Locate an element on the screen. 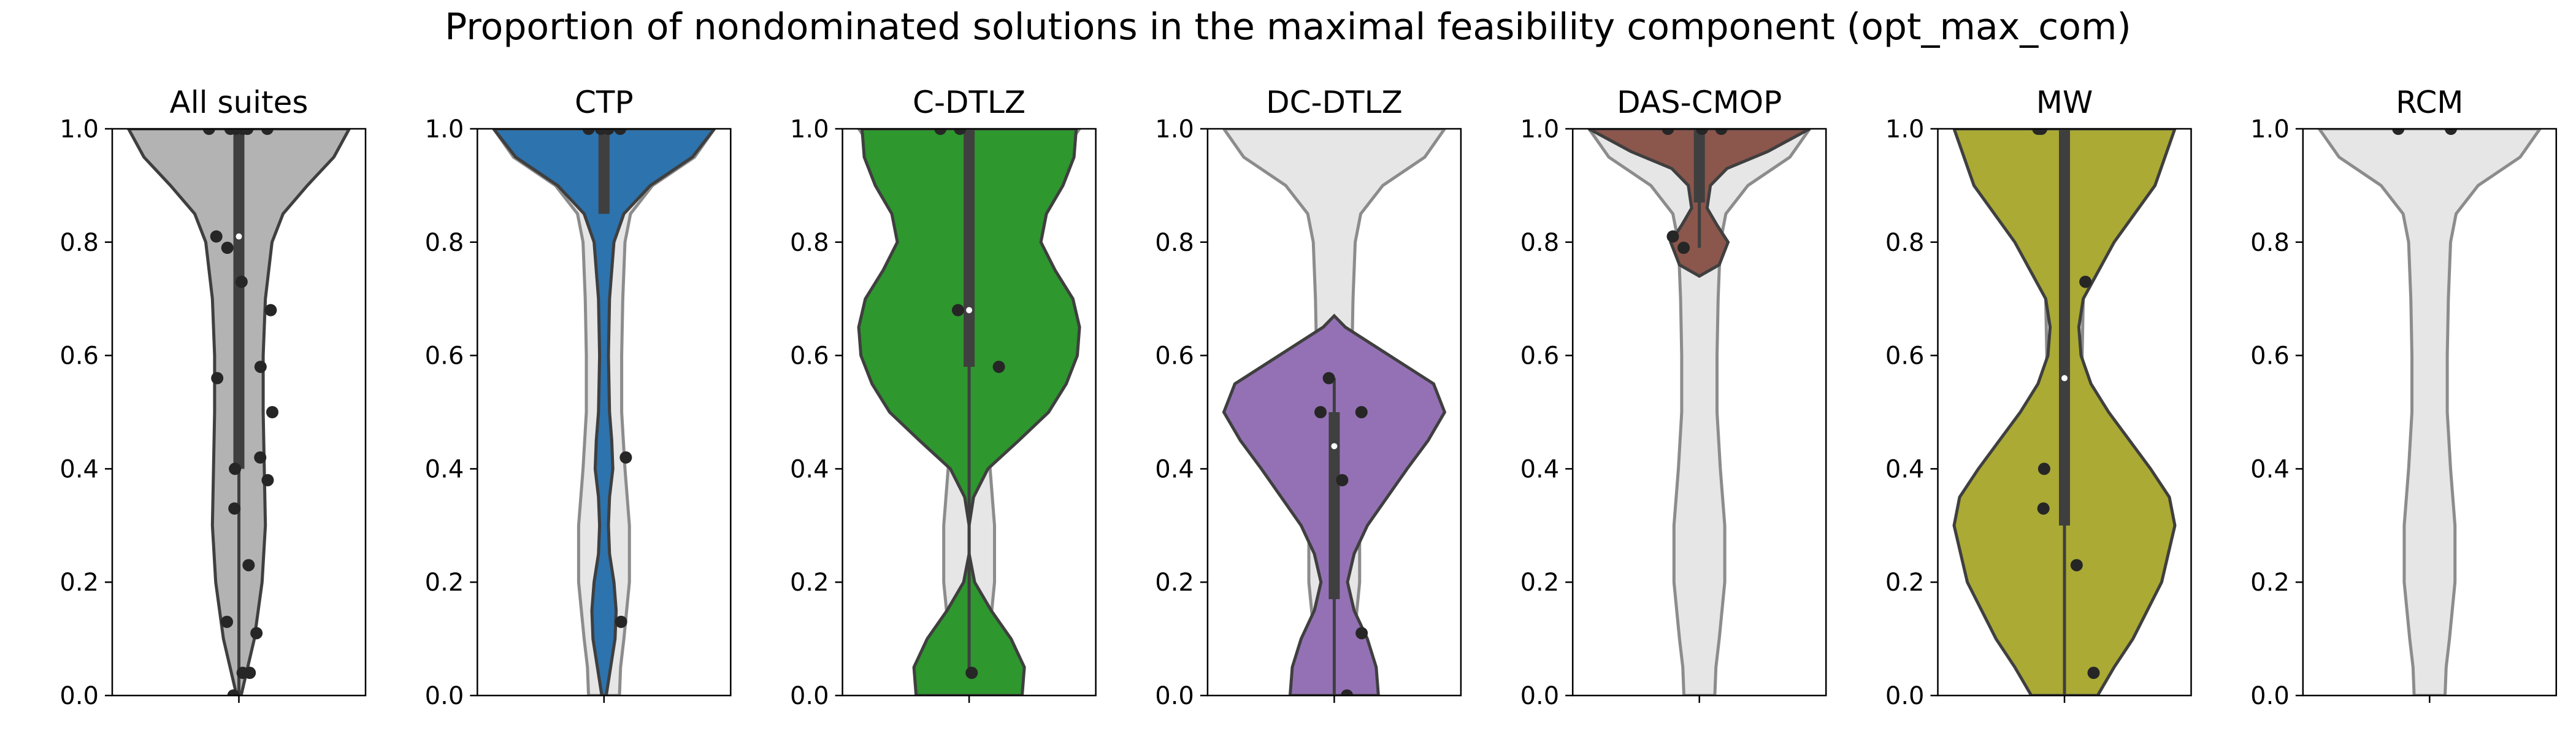 Image resolution: width=2576 pixels, height=736 pixels. panel-3: 0.0 0.2 0.4 0.6 0.8 1.0 C-DTLZ is located at coordinates (943, 397).